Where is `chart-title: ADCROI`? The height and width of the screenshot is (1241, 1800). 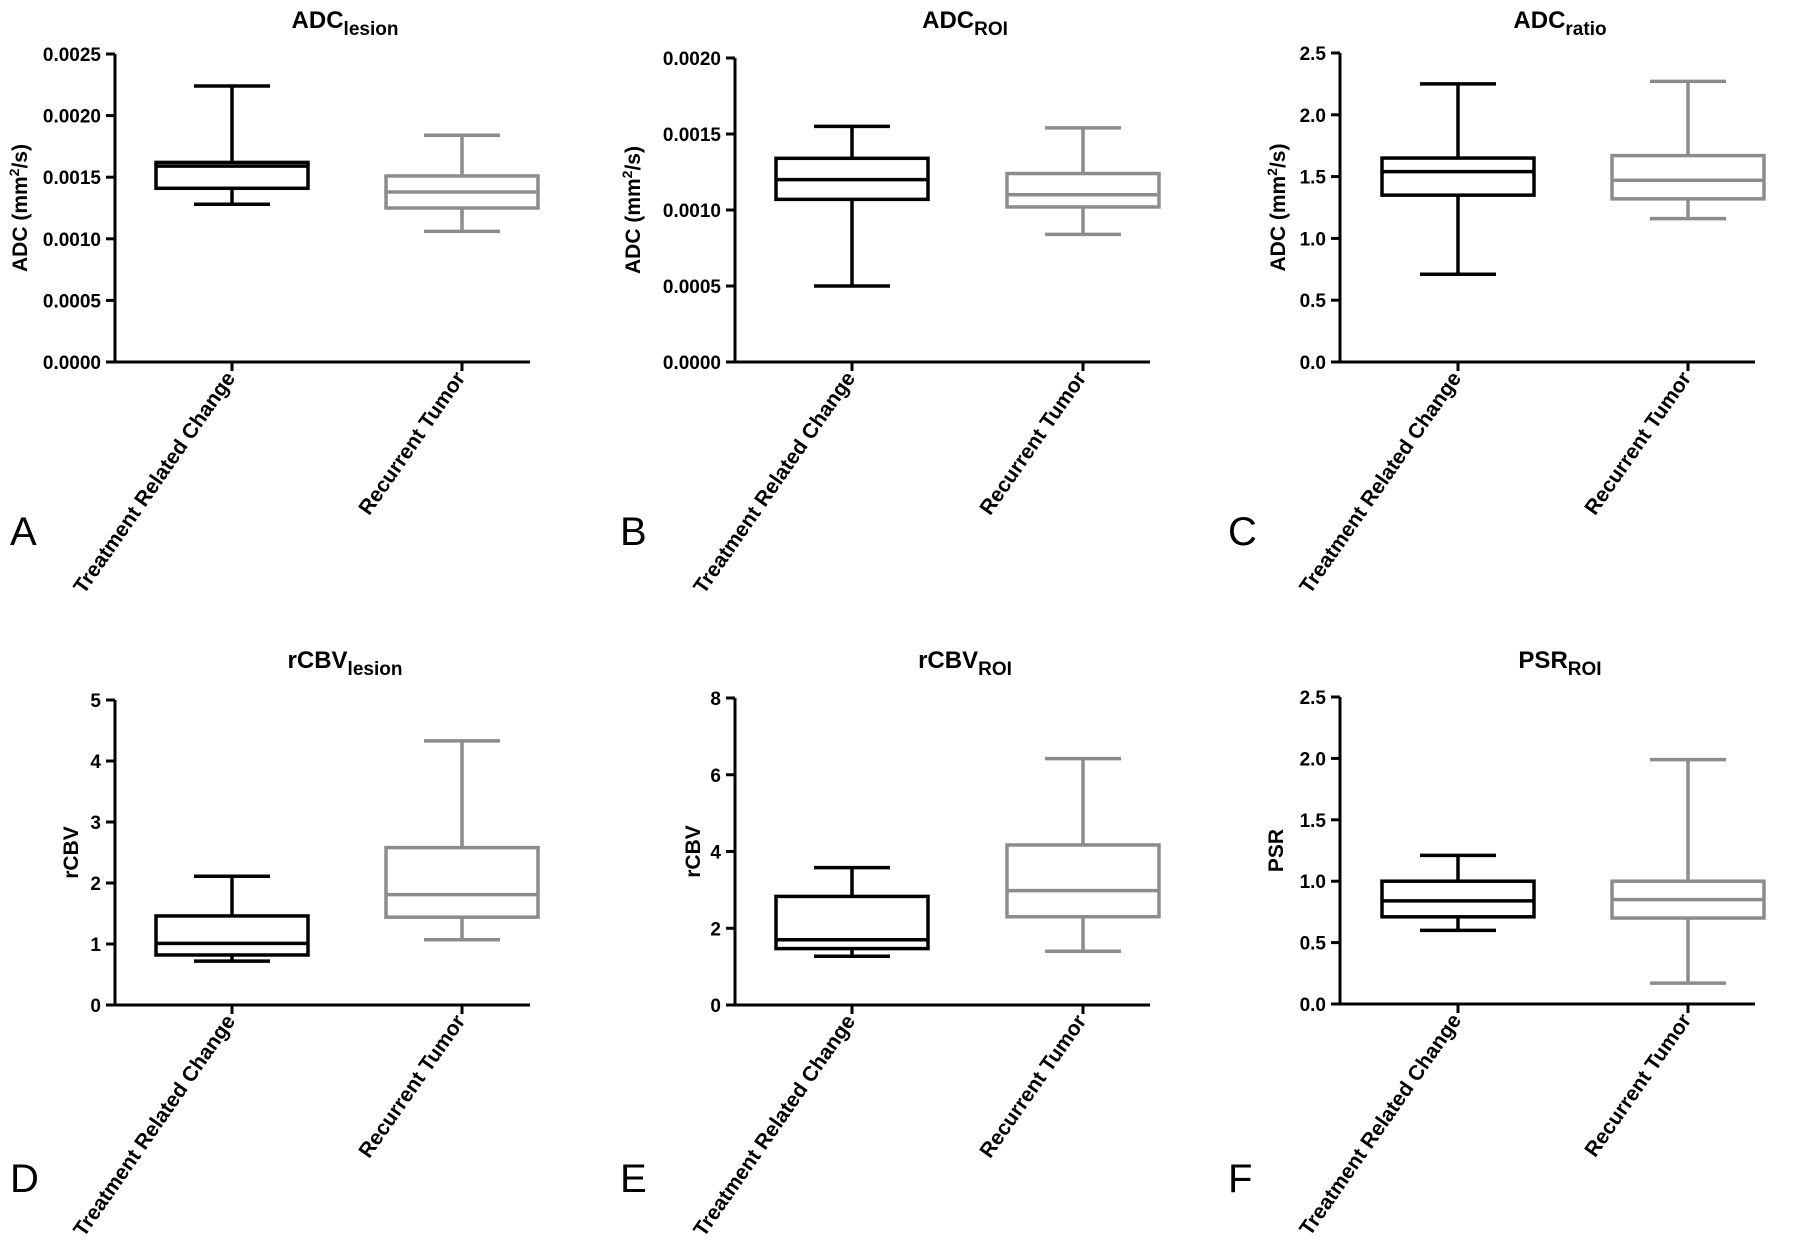
chart-title: ADCROI is located at coordinates (965, 23).